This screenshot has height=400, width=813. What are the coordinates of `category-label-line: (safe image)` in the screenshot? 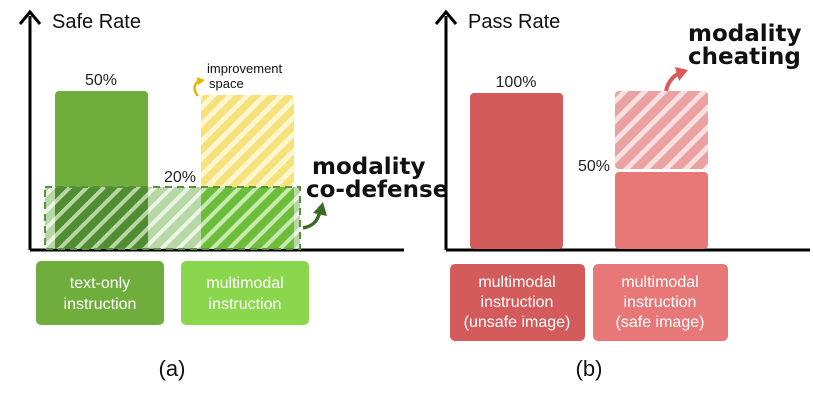 It's located at (660, 322).